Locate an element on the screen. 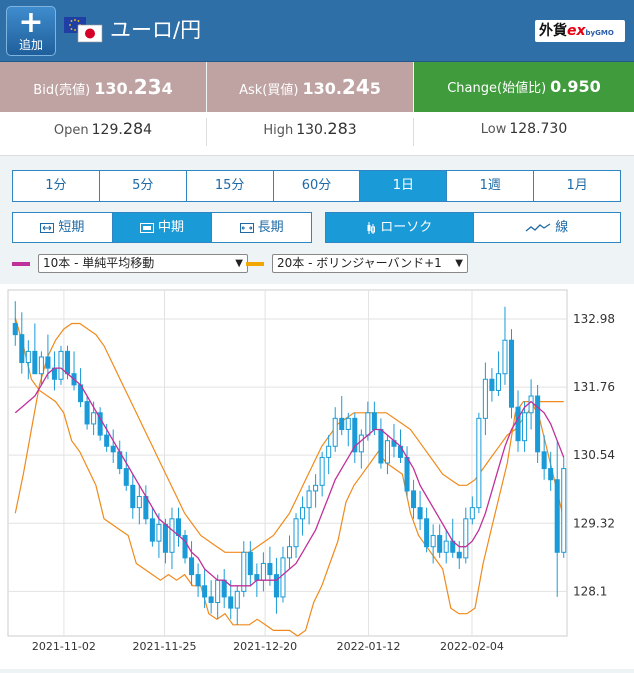 The height and width of the screenshot is (673, 634). change-cell: Change(始値比) 0.950 is located at coordinates (524, 87).